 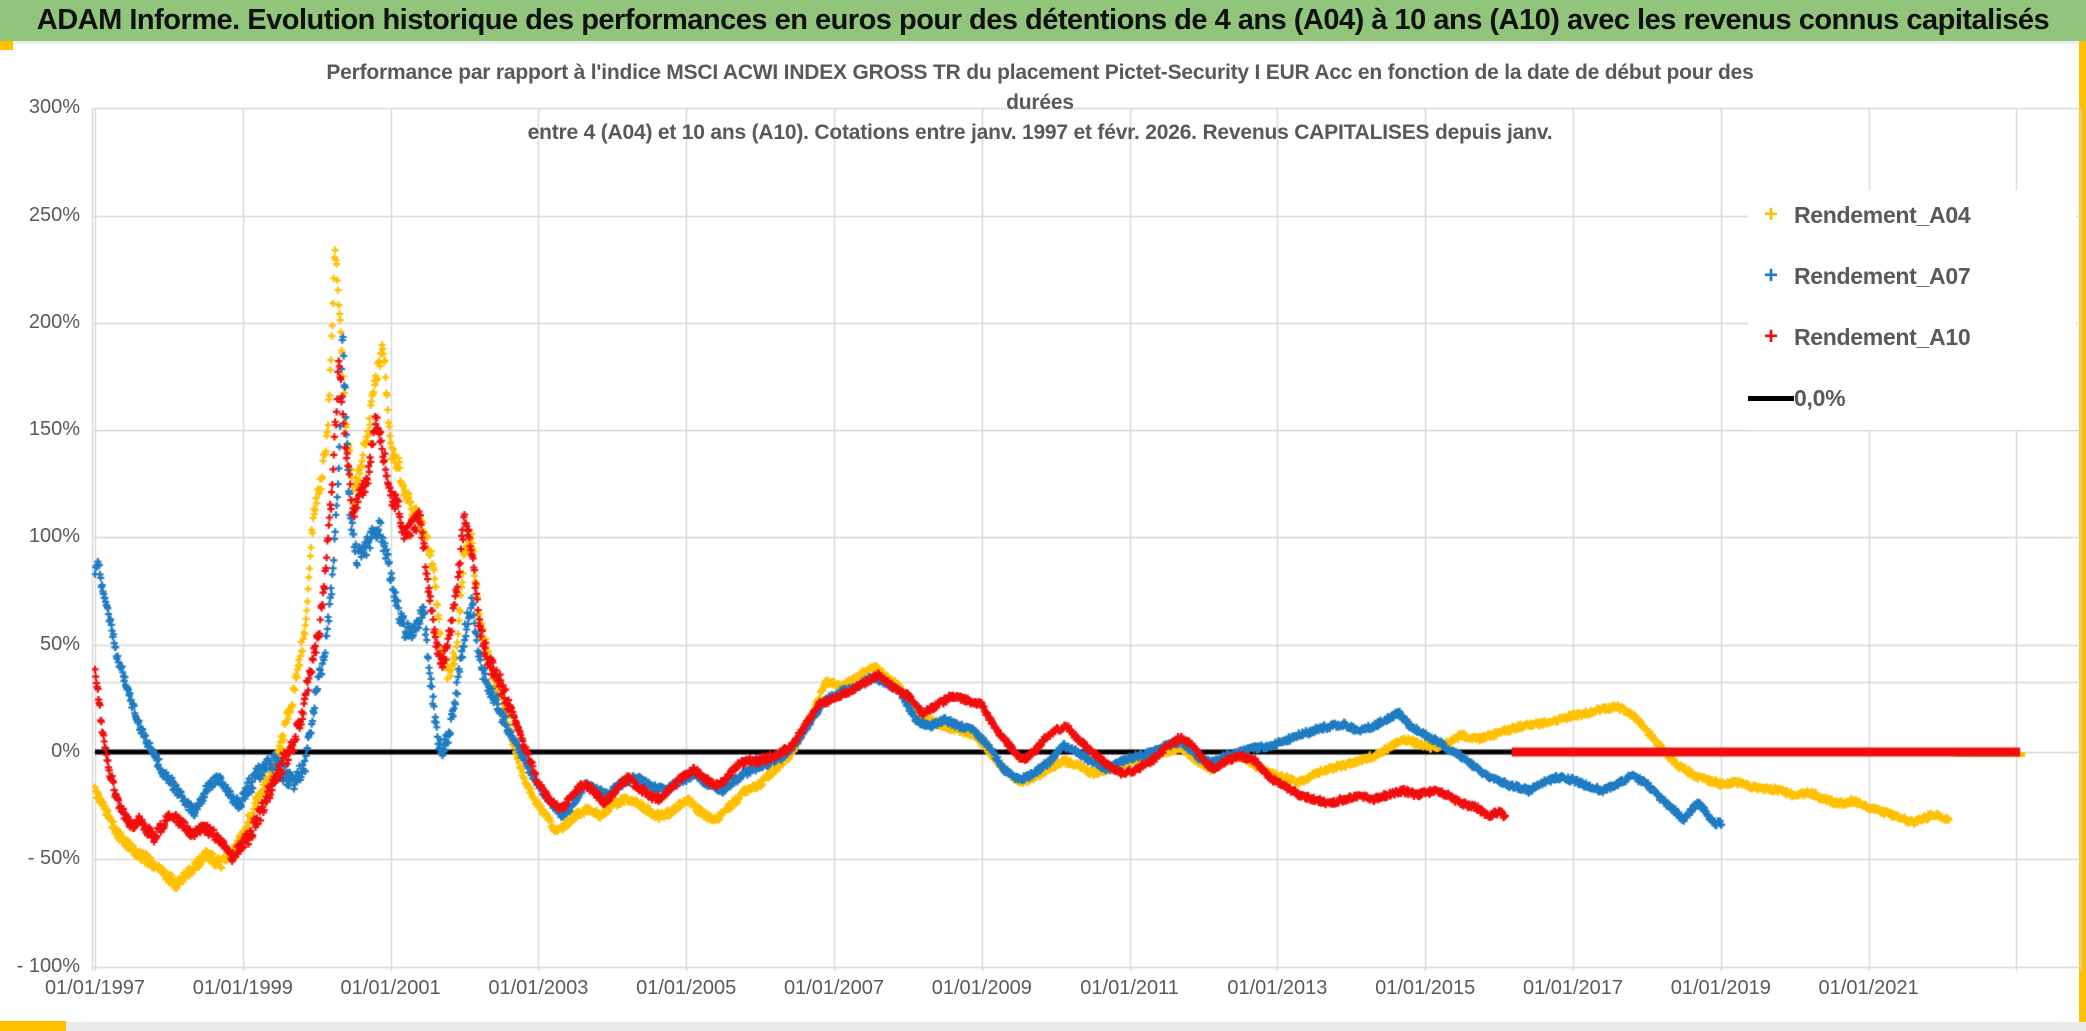 What do you see at coordinates (390, 988) in the screenshot?
I see `x-axis-tick-label: 01/01/2001` at bounding box center [390, 988].